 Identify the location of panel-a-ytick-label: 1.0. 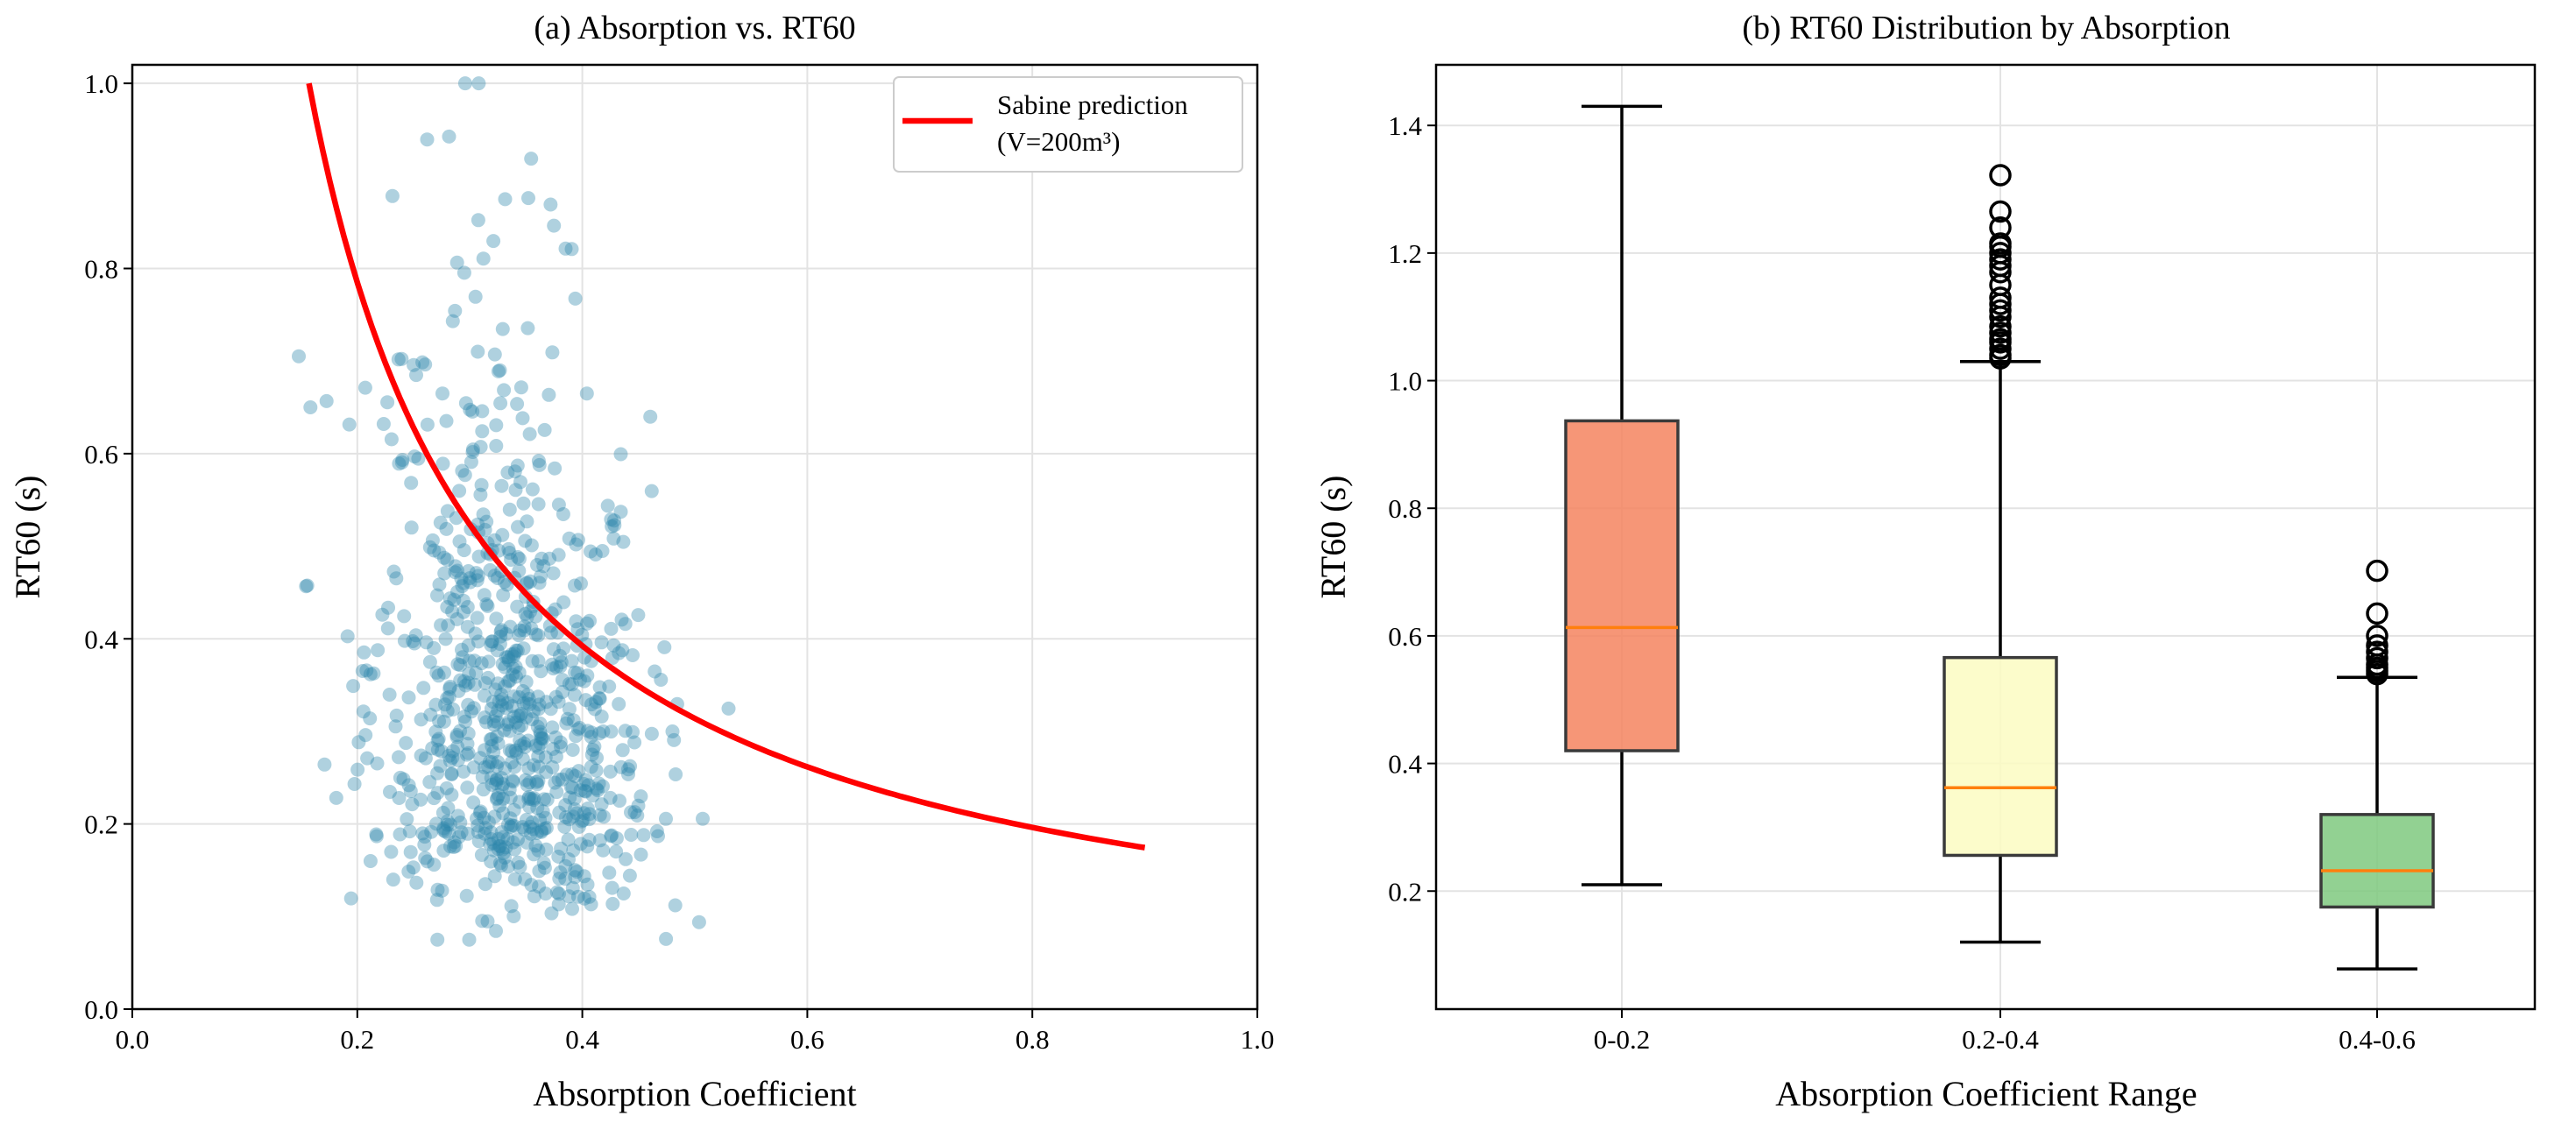
(101, 83).